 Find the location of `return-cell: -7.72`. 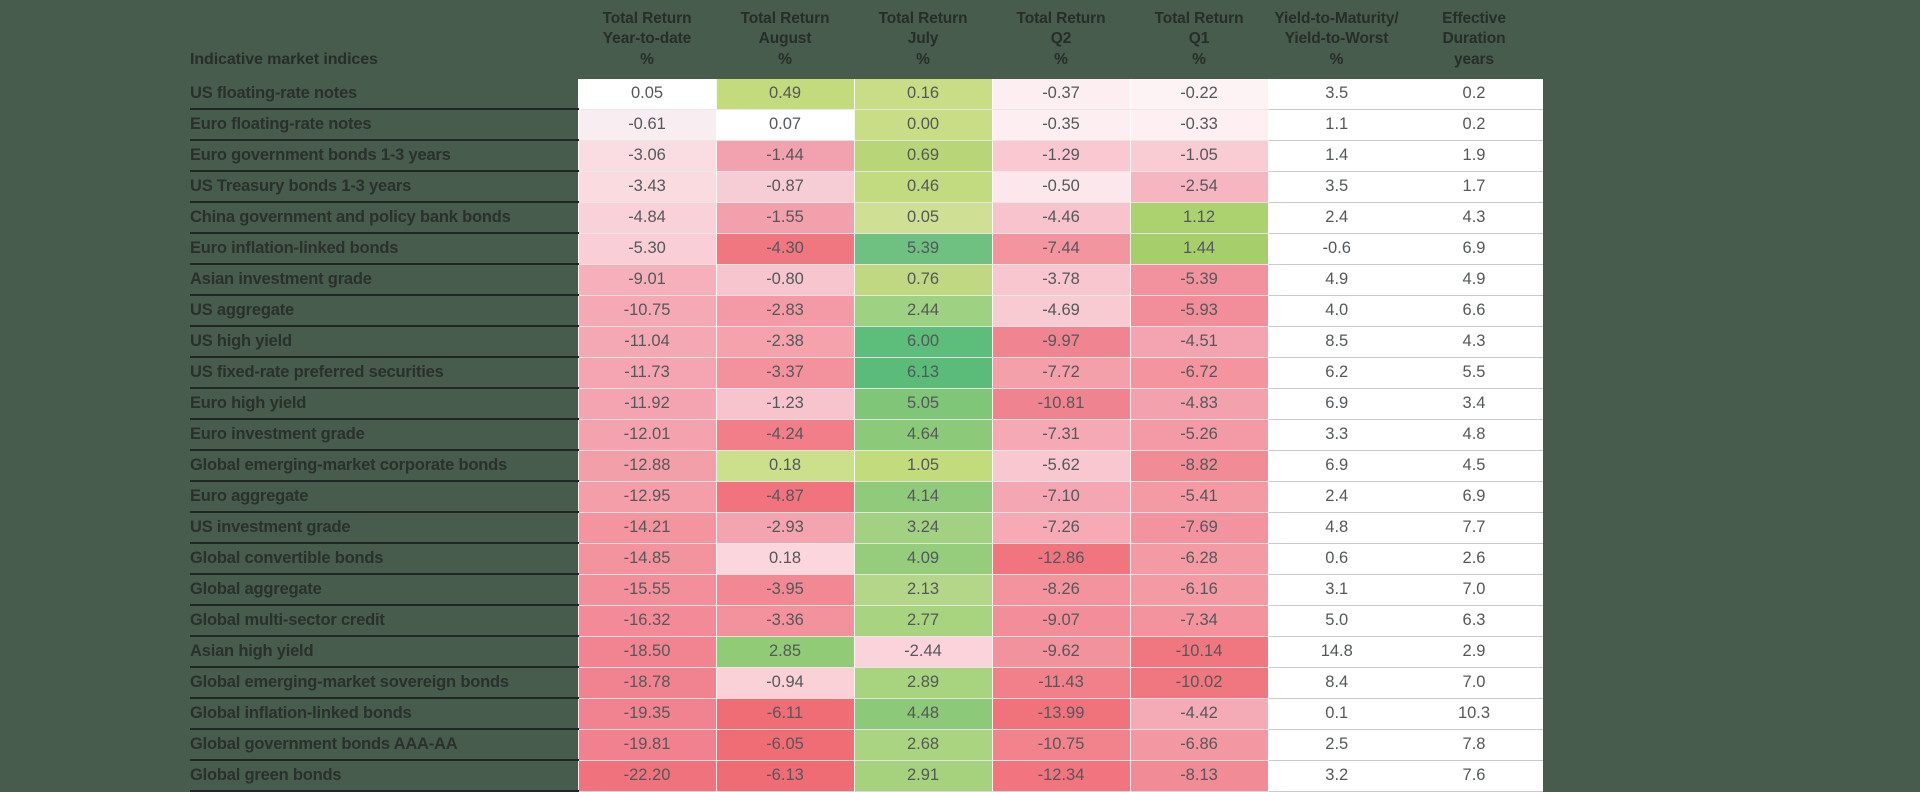

return-cell: -7.72 is located at coordinates (1061, 373).